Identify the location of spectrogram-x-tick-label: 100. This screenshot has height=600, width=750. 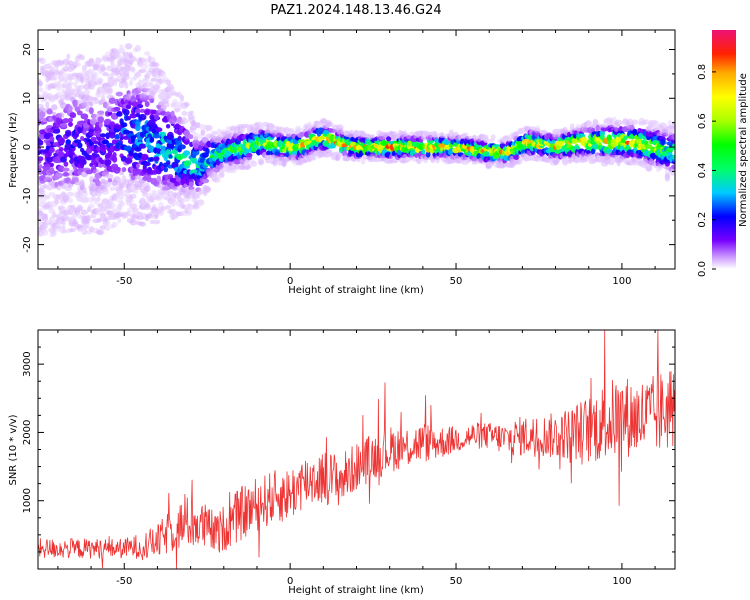
(621, 281).